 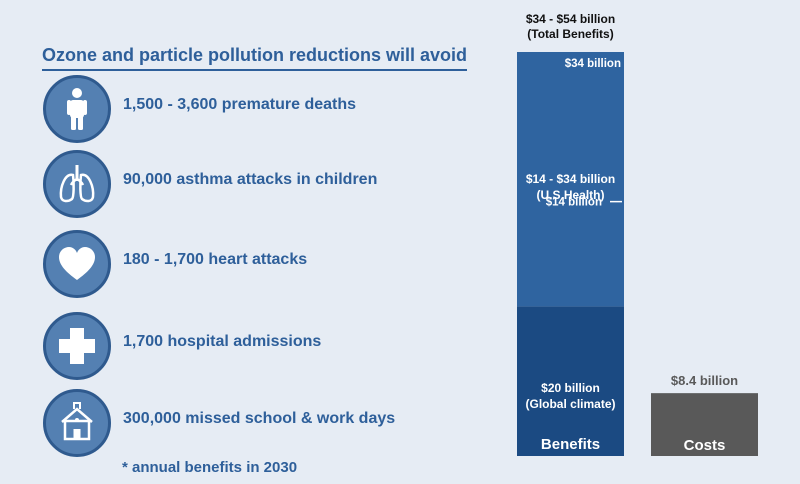 What do you see at coordinates (570, 404) in the screenshot?
I see `segment-label-climate-sub: (Global climate)` at bounding box center [570, 404].